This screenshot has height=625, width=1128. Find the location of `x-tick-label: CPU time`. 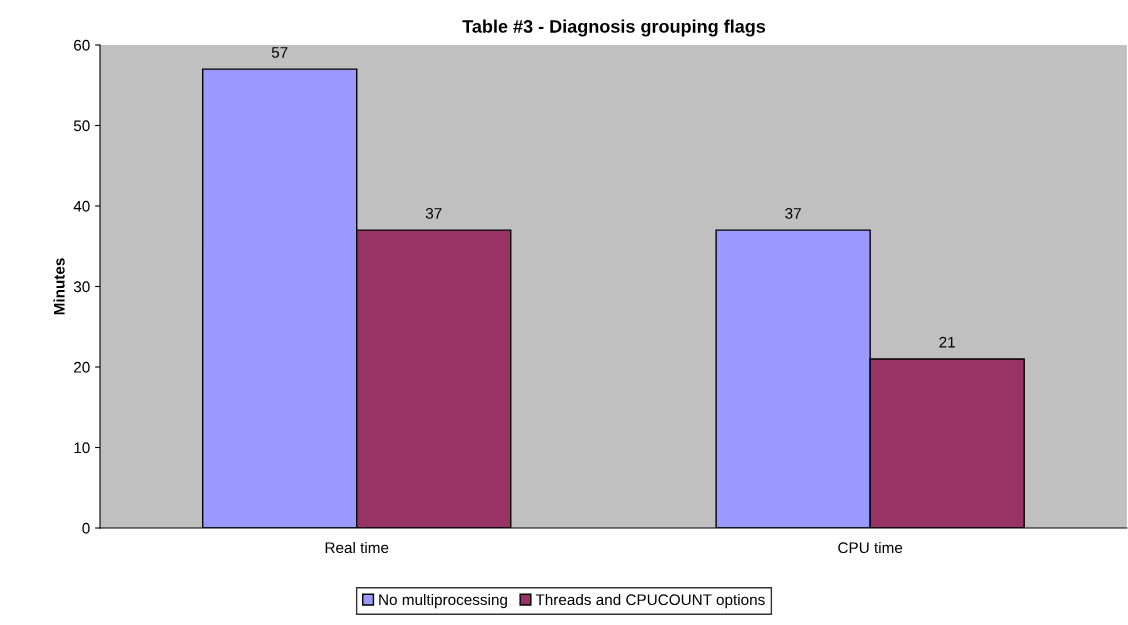

x-tick-label: CPU time is located at coordinates (870, 547).